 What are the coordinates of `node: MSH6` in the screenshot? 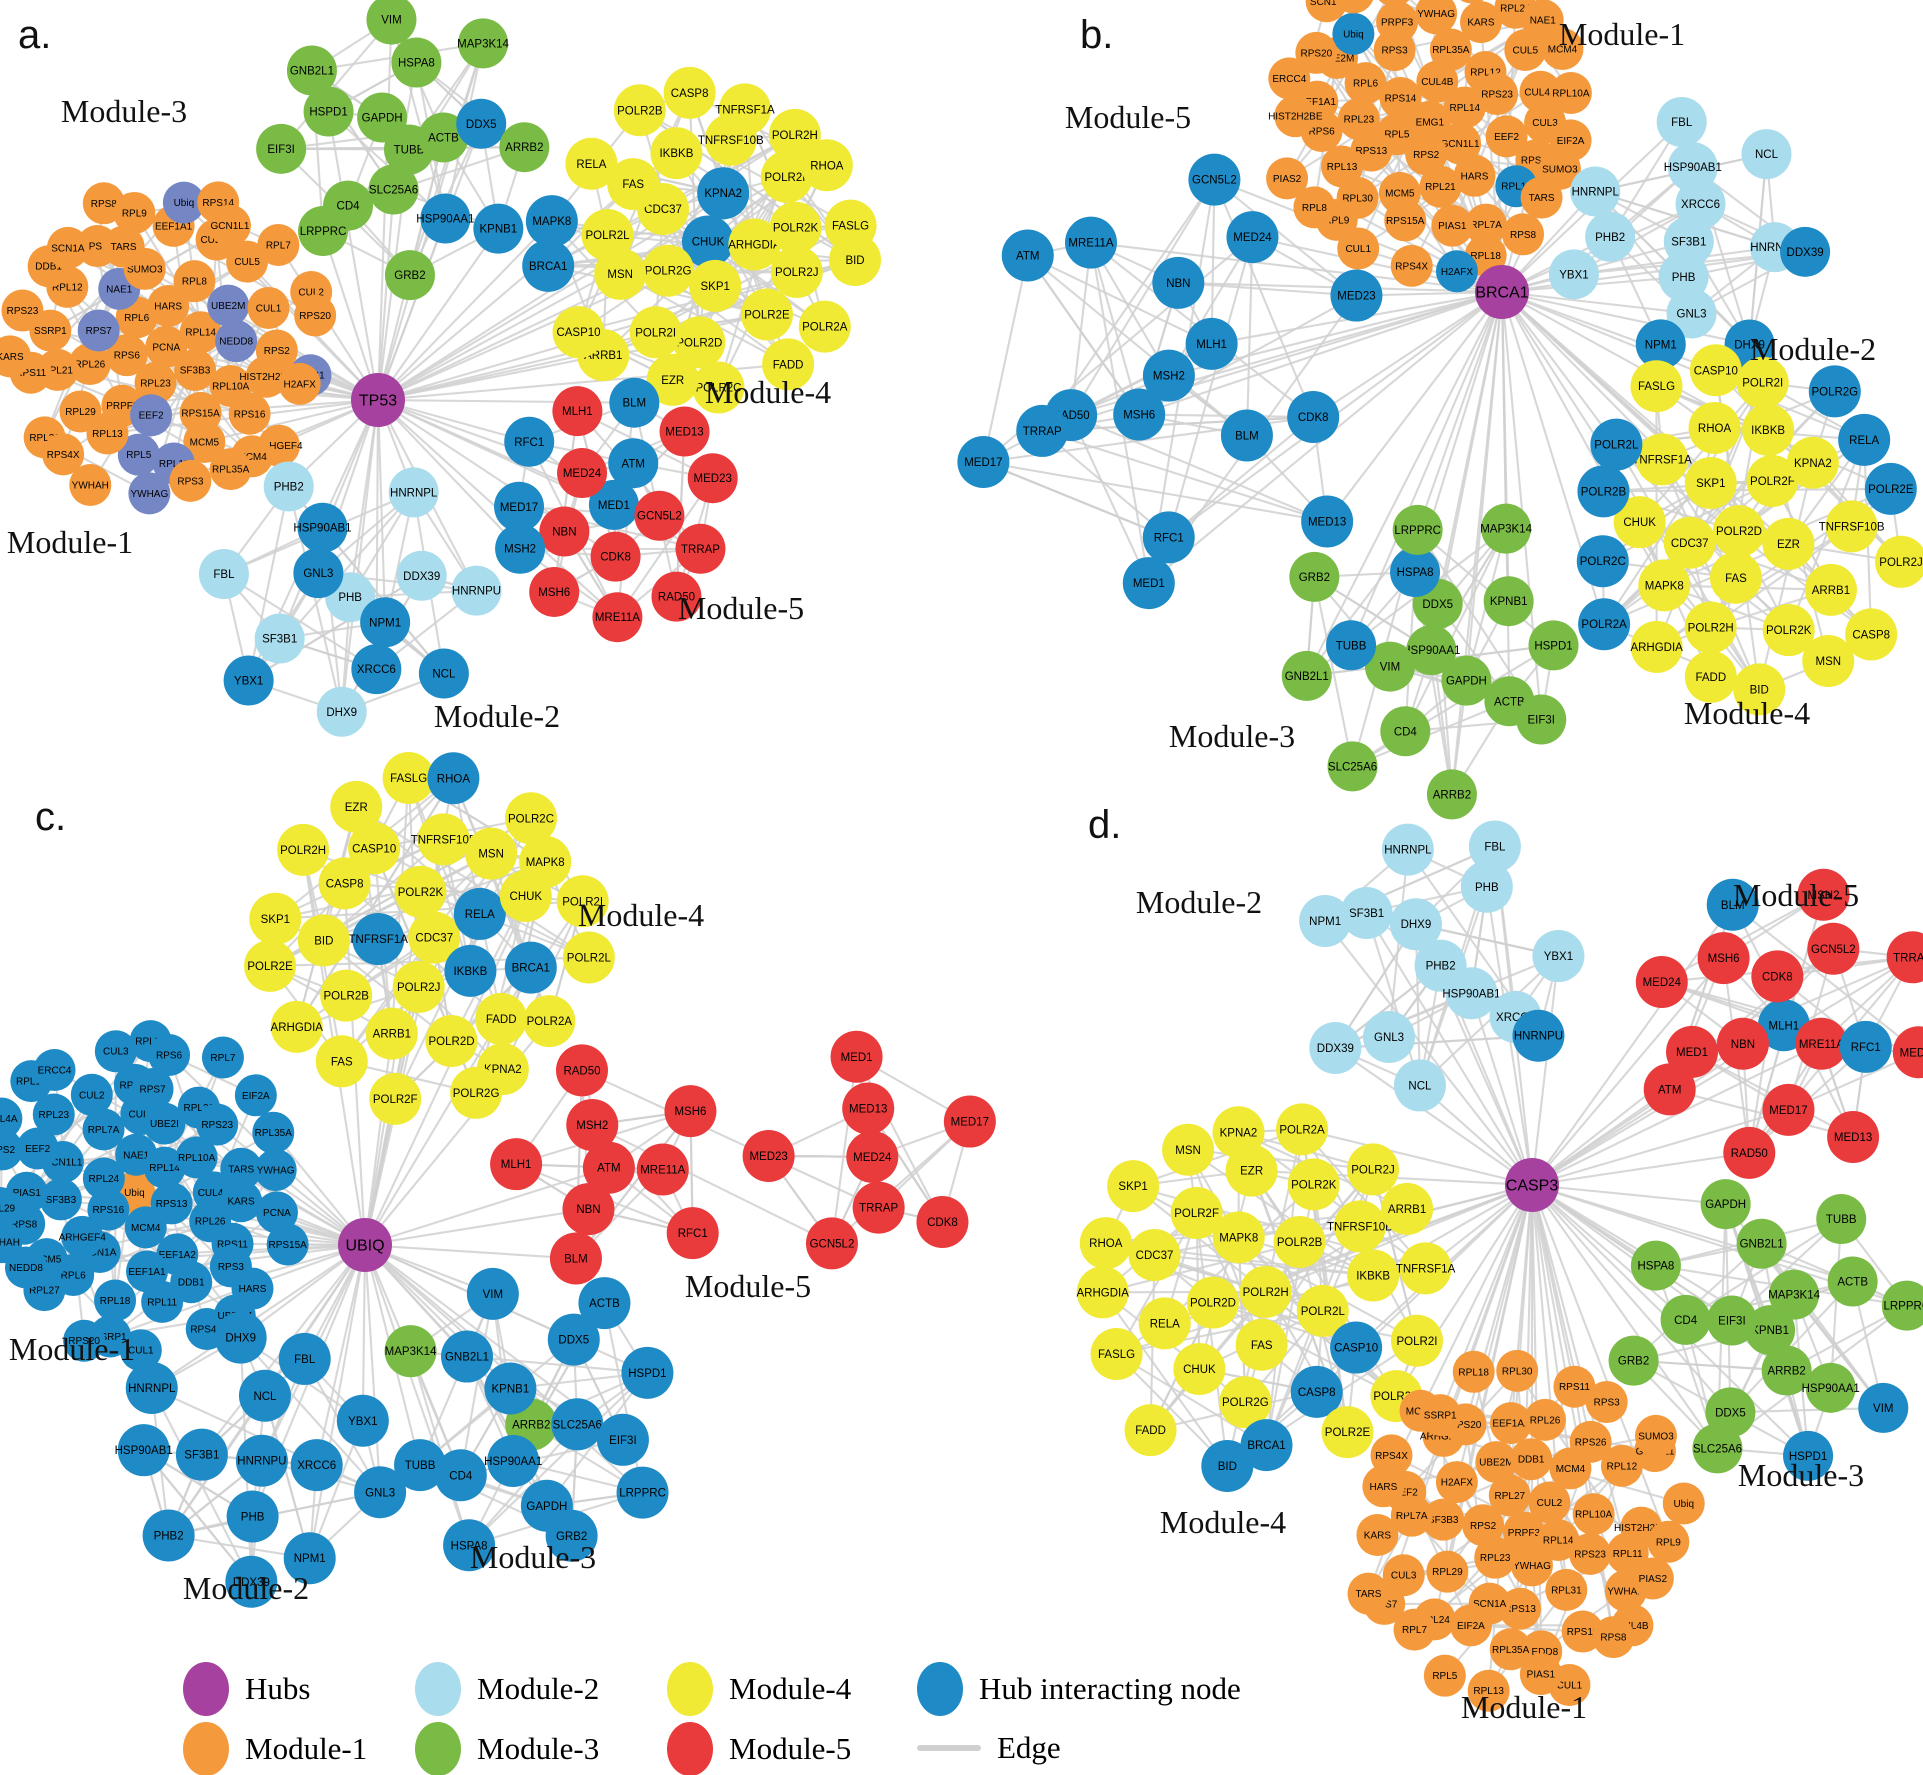 It's located at (554, 591).